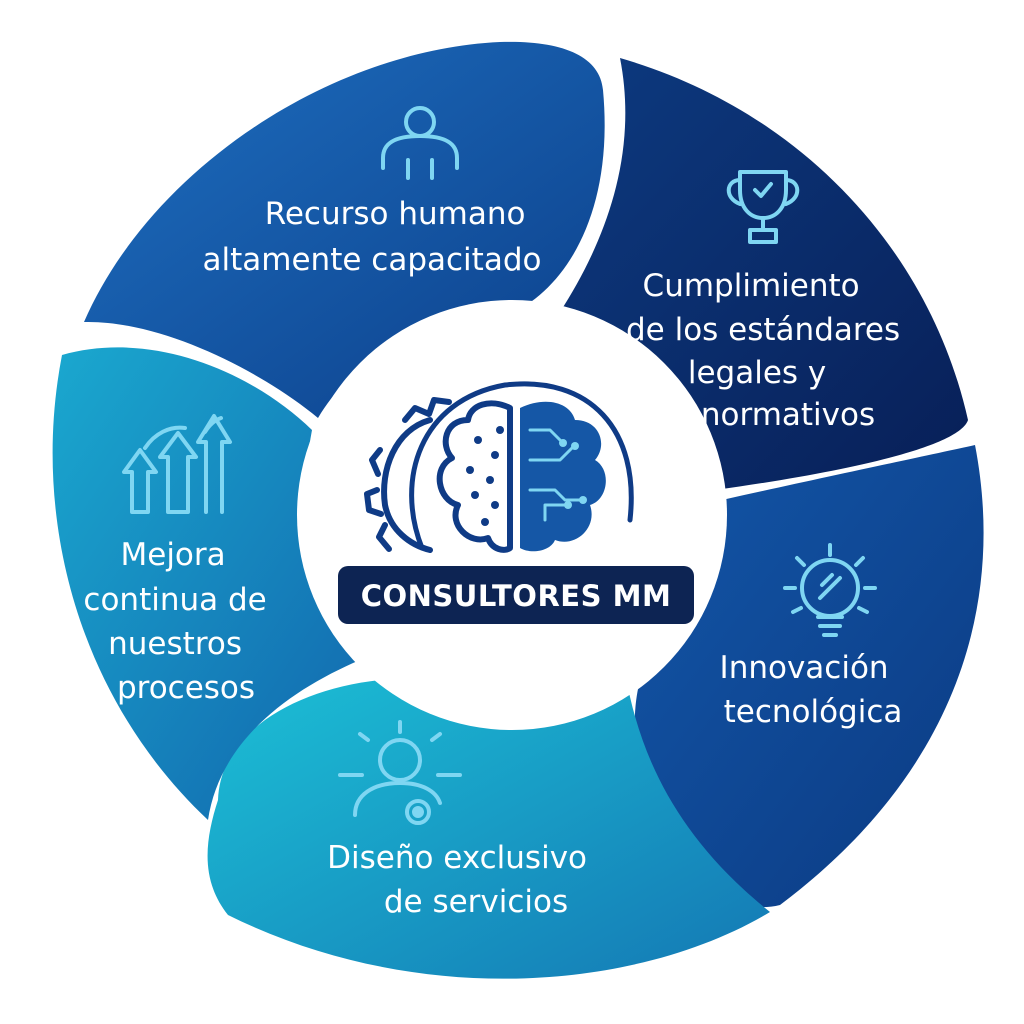 This screenshot has height=1024, width=1024. I want to click on brain-gear-circuit-icon, so click(499, 467).